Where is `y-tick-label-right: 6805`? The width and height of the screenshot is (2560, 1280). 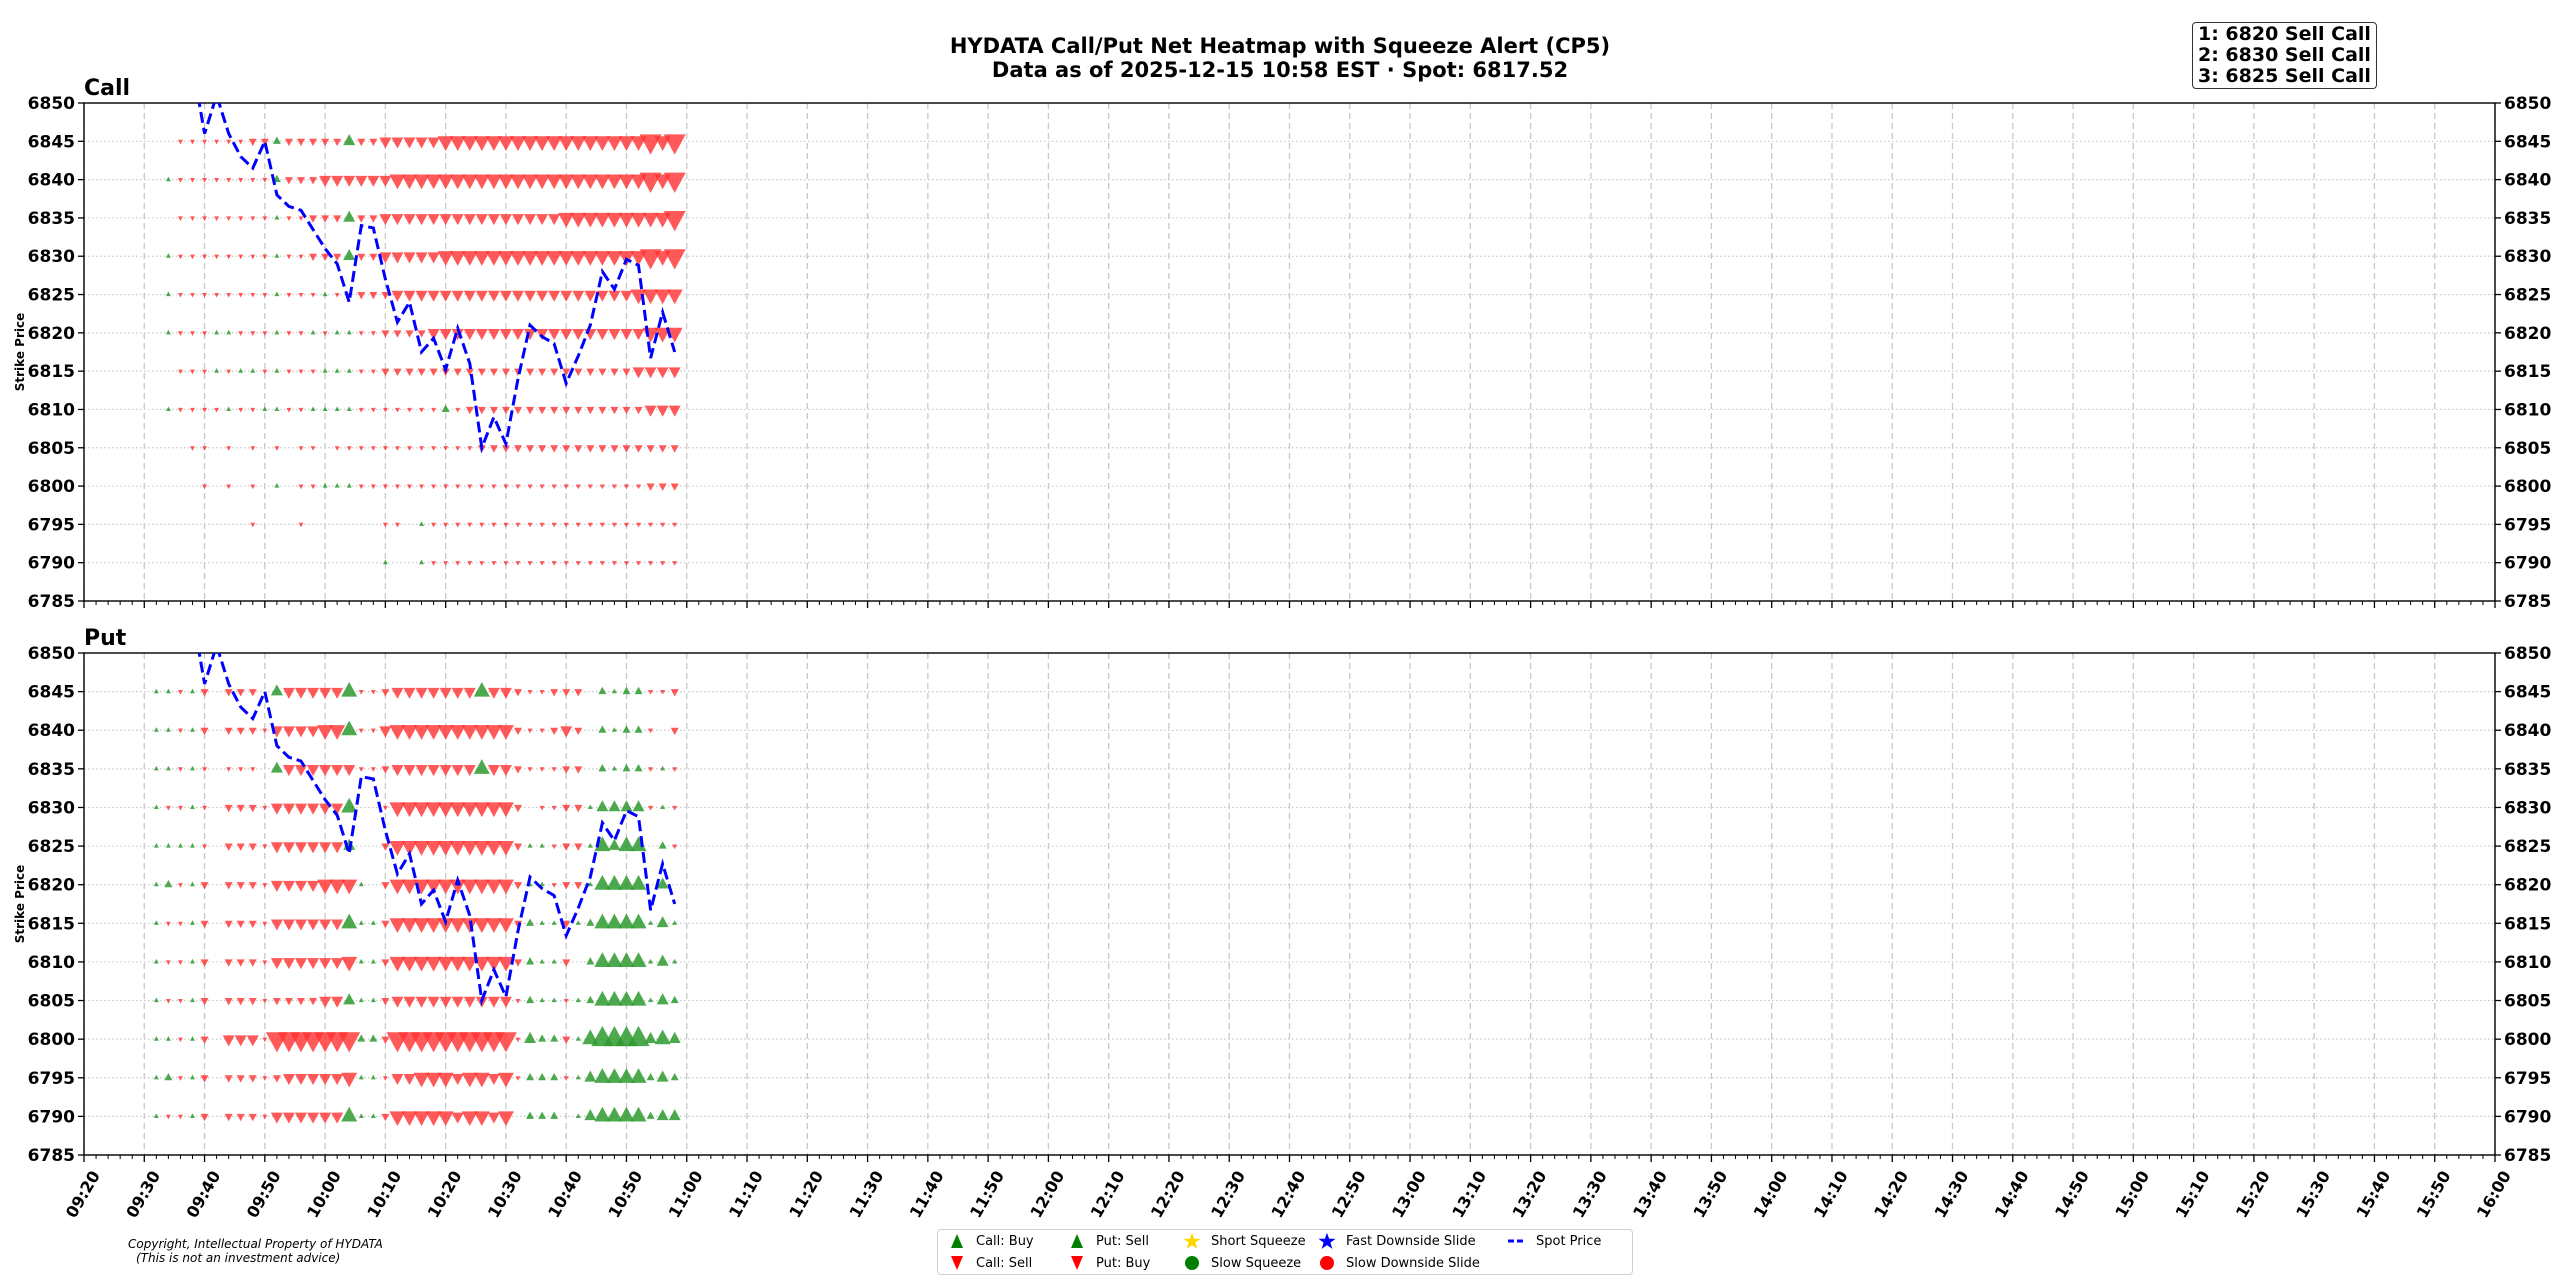 y-tick-label-right: 6805 is located at coordinates (2527, 1002).